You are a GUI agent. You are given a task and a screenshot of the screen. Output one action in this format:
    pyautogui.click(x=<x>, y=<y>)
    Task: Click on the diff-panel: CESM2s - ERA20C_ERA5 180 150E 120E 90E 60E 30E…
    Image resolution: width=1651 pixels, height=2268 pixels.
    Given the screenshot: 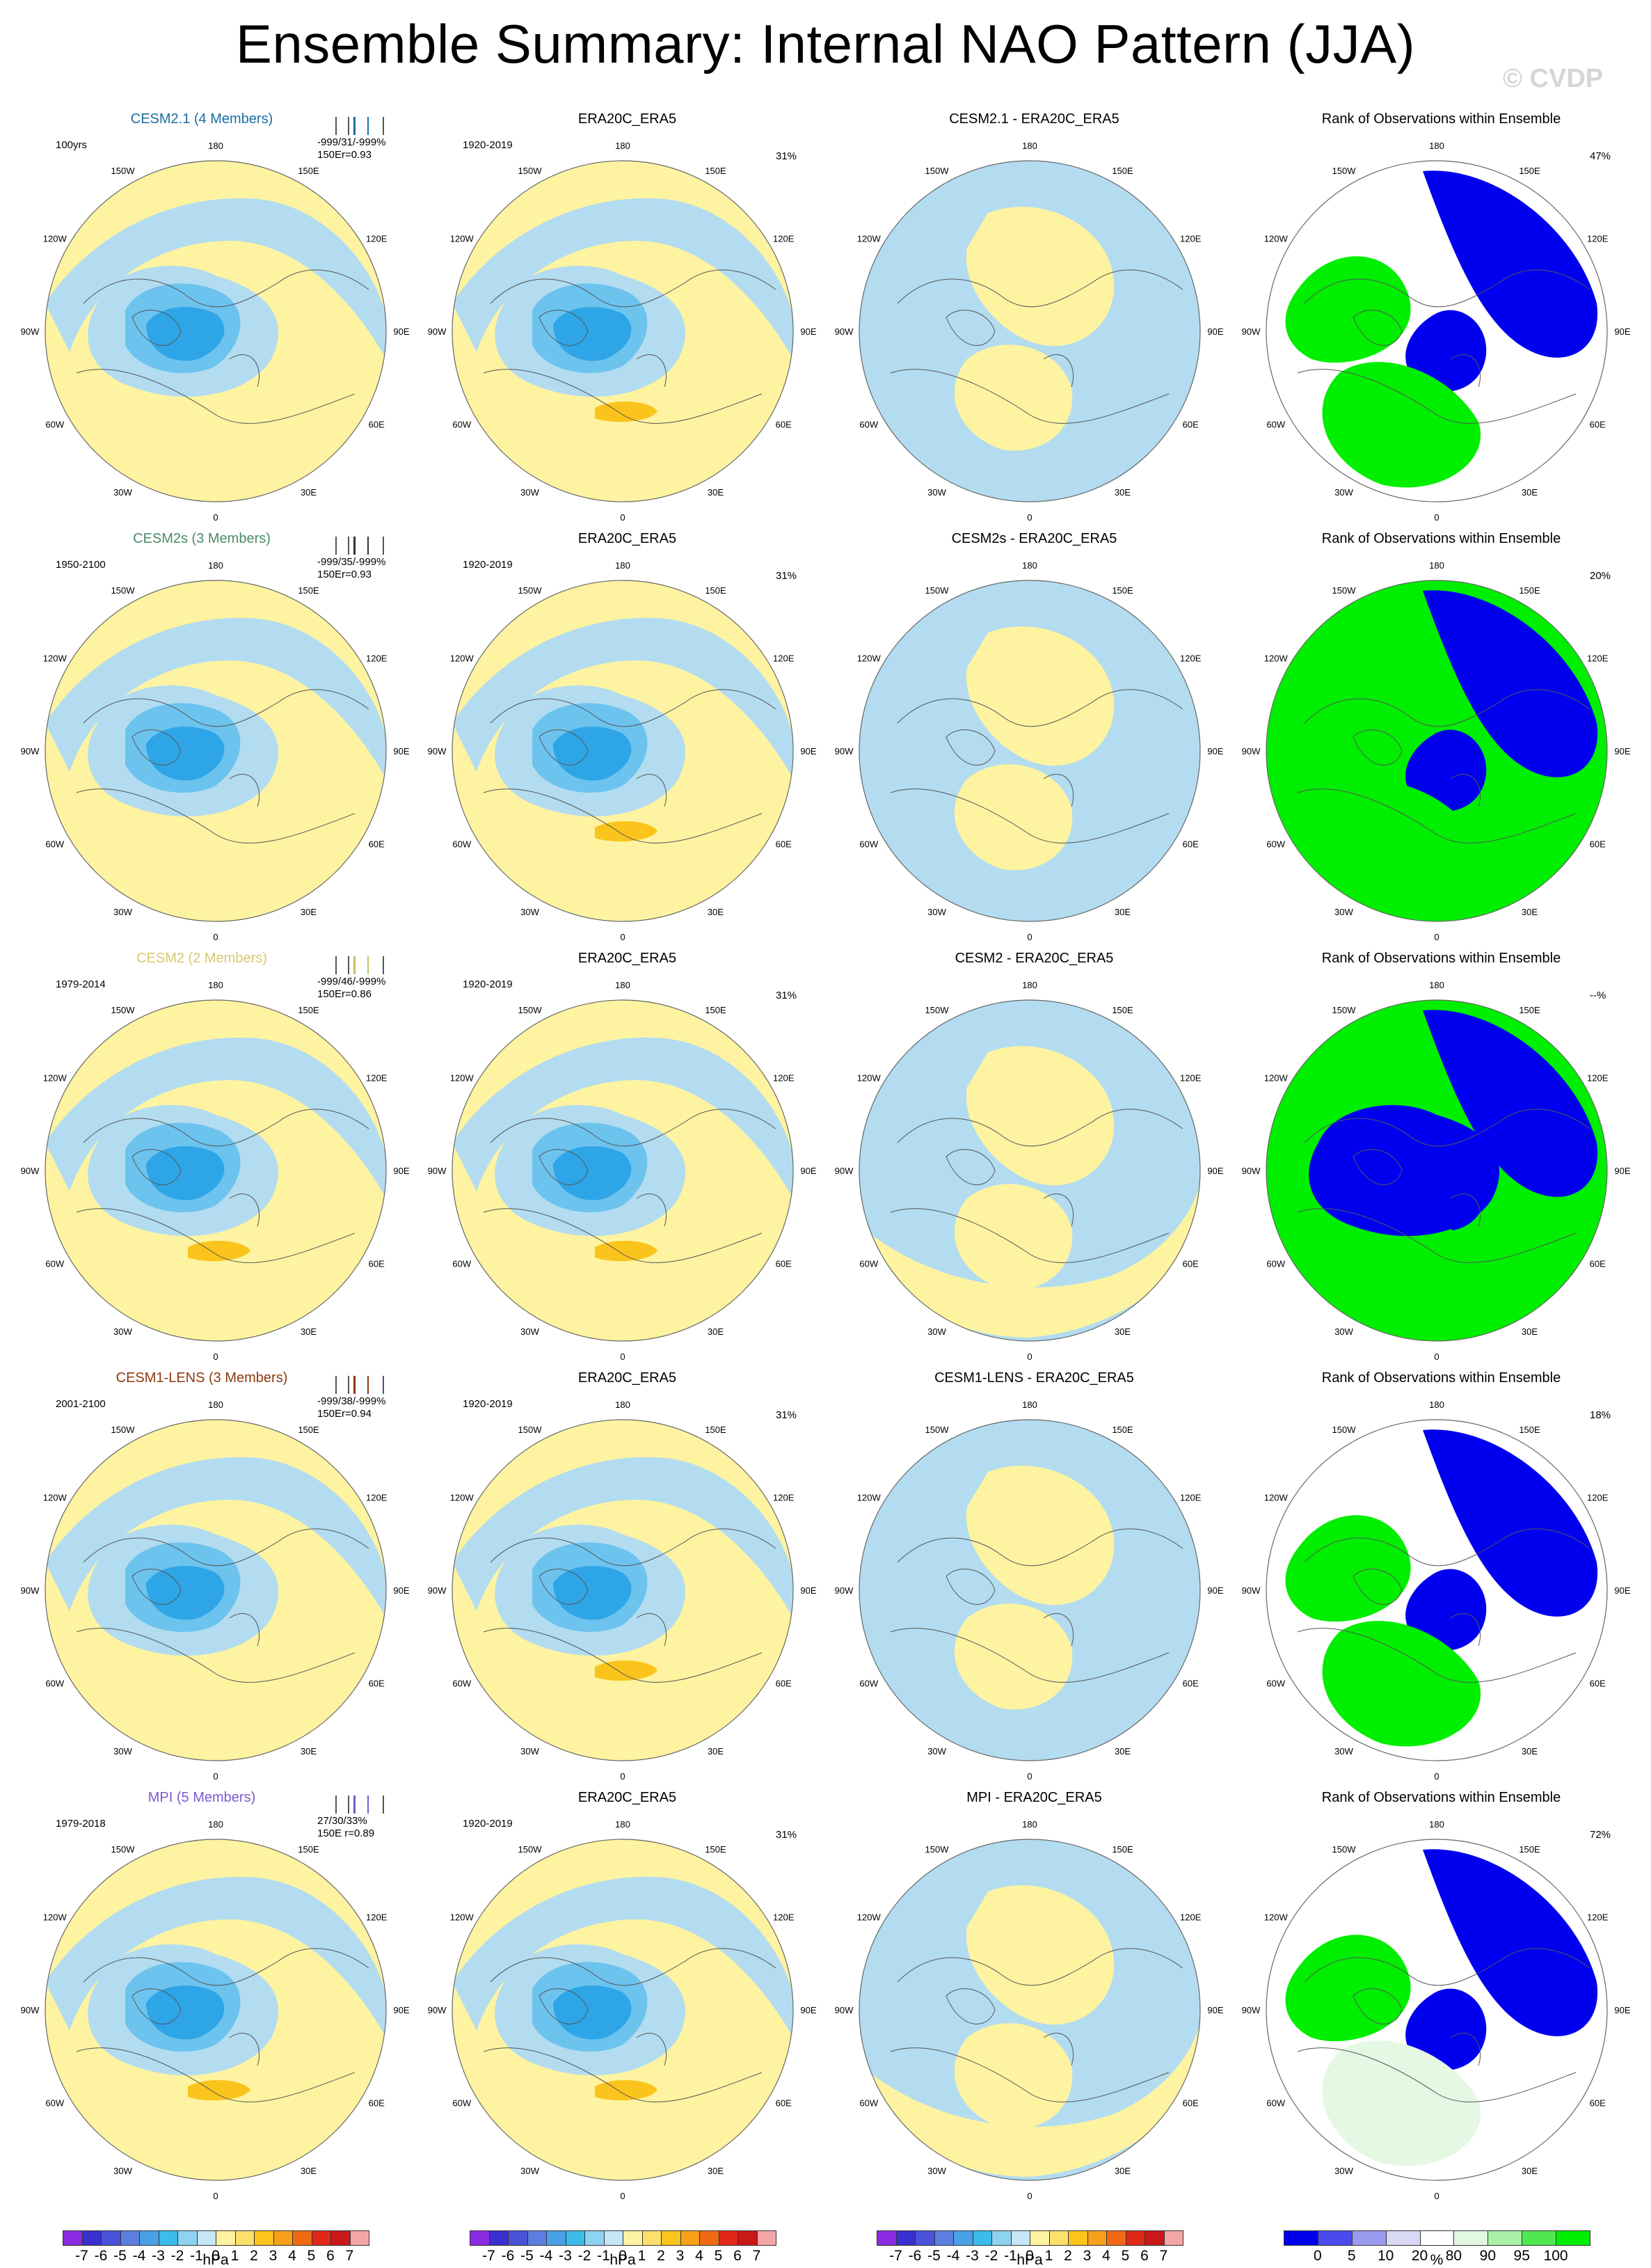 What is the action you would take?
    pyautogui.click(x=1034, y=742)
    